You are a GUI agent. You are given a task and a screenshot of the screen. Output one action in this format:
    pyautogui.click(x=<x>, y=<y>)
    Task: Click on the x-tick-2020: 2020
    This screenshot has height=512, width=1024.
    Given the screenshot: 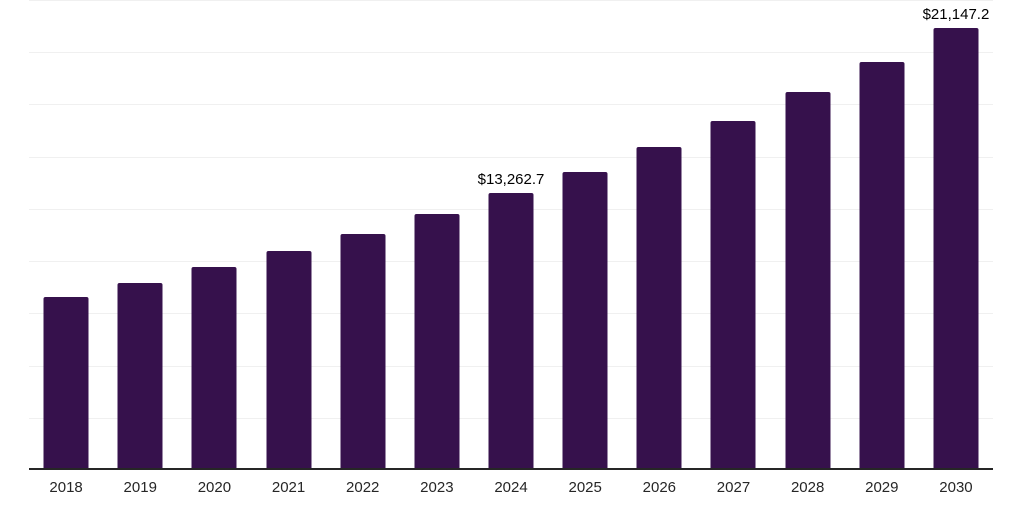 What is the action you would take?
    pyautogui.click(x=214, y=487)
    